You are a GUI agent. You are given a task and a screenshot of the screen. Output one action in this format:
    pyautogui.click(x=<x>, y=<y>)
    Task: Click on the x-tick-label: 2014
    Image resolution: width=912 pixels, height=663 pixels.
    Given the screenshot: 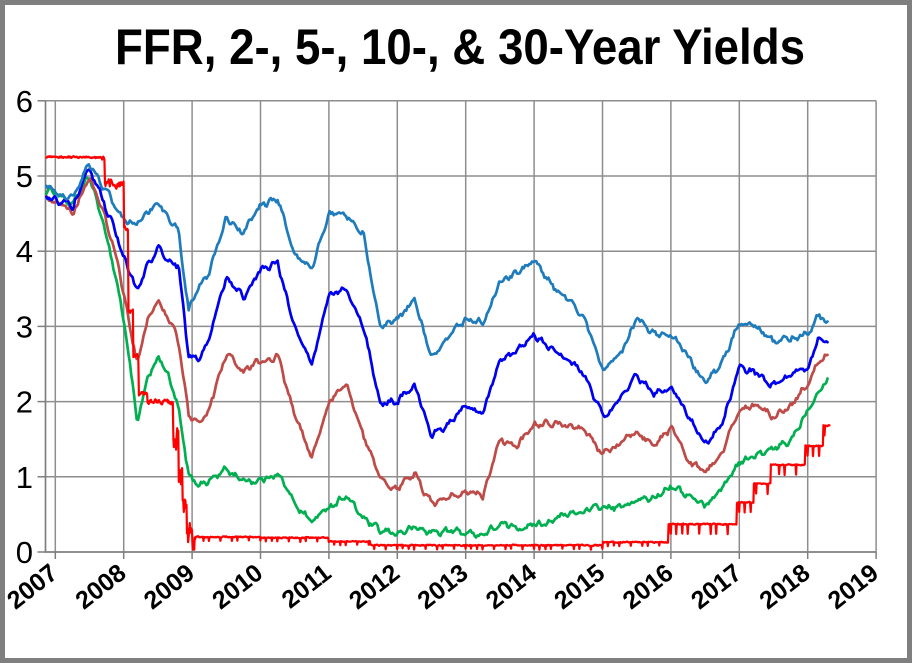 What is the action you would take?
    pyautogui.click(x=511, y=587)
    